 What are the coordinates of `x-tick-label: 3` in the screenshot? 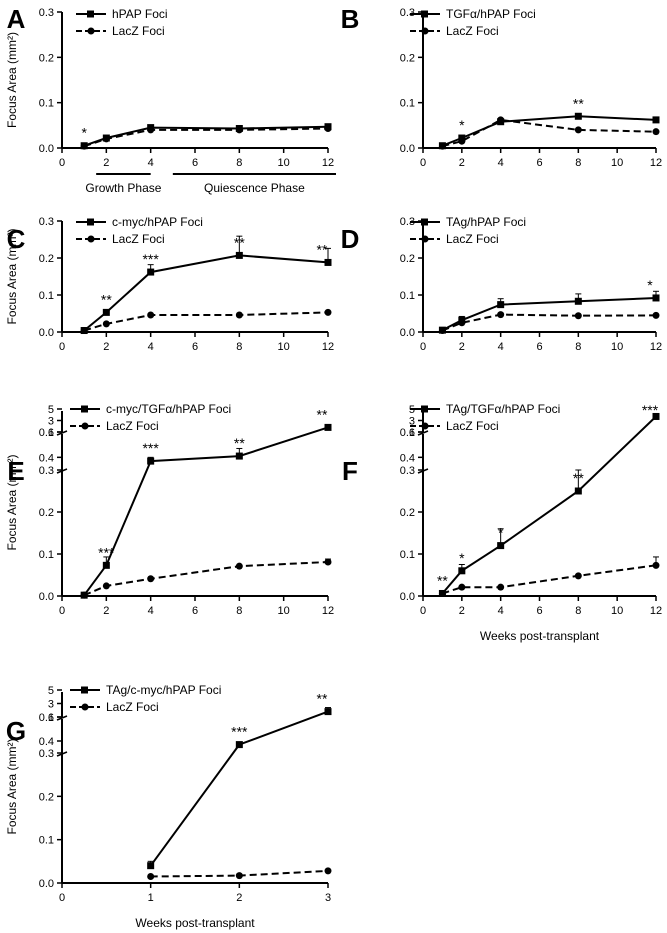 It's located at (328, 898).